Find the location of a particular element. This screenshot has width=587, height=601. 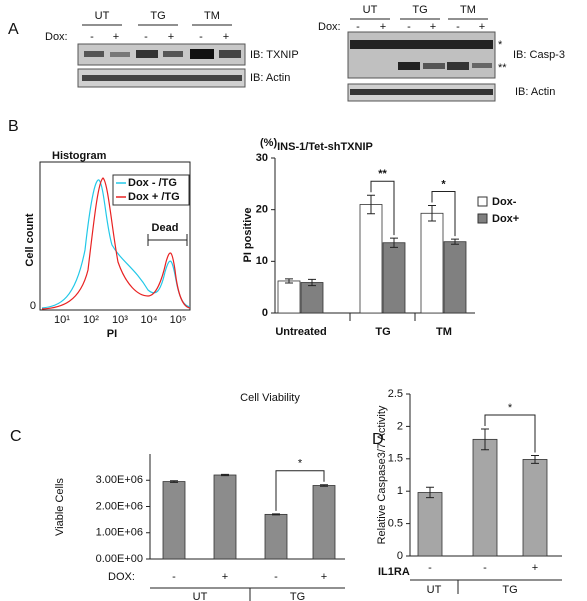

y-tick-label: 10 is located at coordinates (262, 261).